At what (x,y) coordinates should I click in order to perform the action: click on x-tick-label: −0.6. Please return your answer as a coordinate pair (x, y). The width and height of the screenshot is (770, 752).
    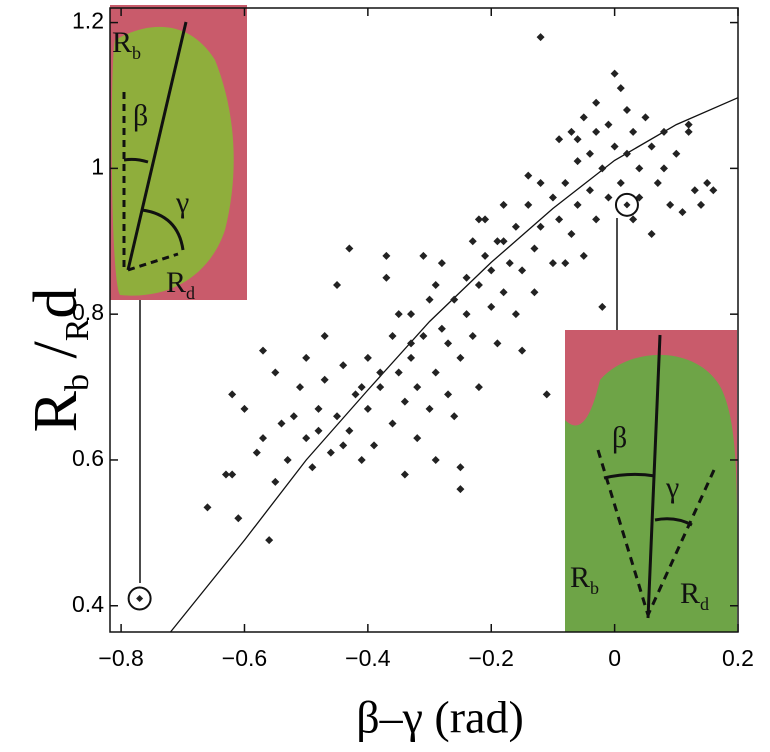
    Looking at the image, I should click on (244, 658).